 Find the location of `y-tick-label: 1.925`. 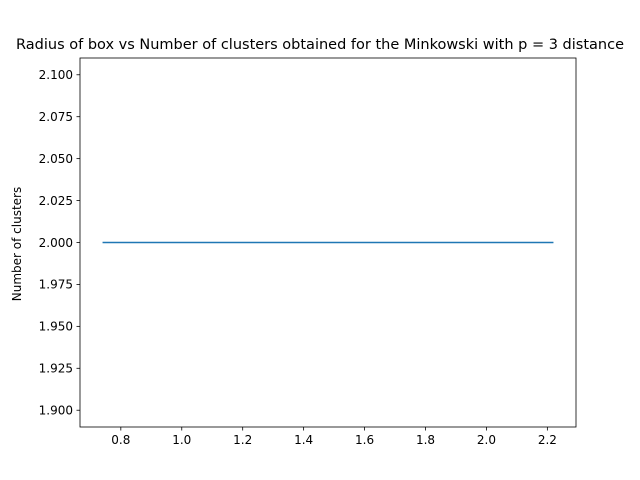

y-tick-label: 1.925 is located at coordinates (56, 369).